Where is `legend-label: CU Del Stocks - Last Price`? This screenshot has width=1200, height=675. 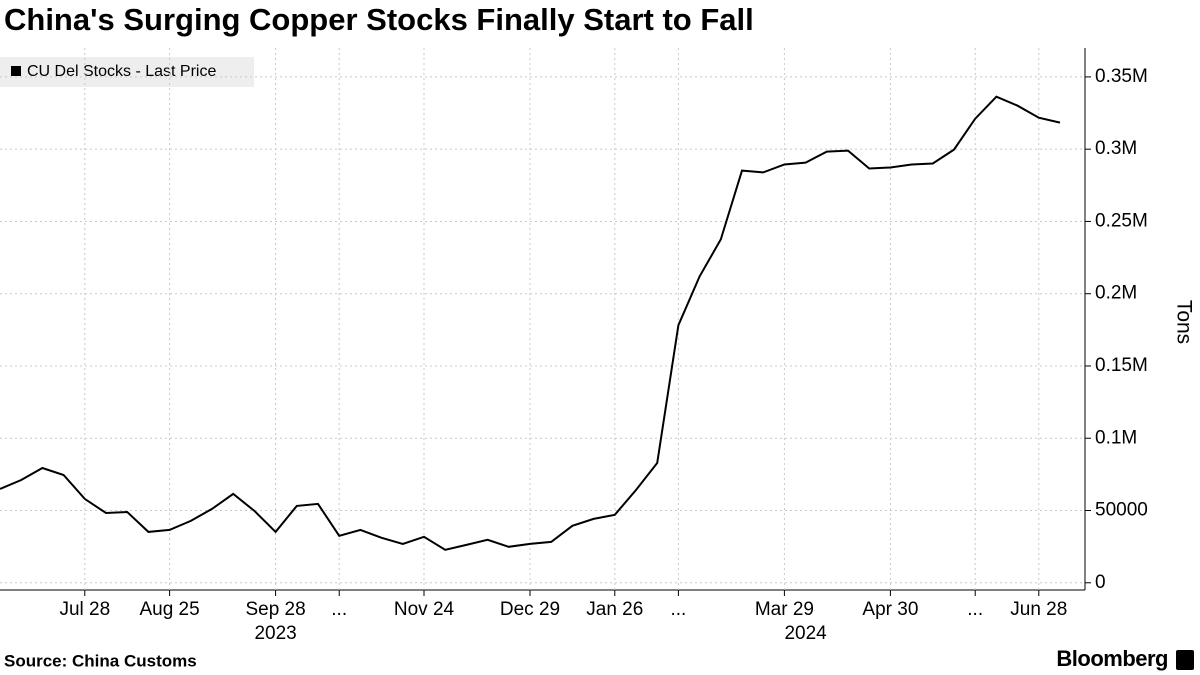
legend-label: CU Del Stocks - Last Price is located at coordinates (121, 71).